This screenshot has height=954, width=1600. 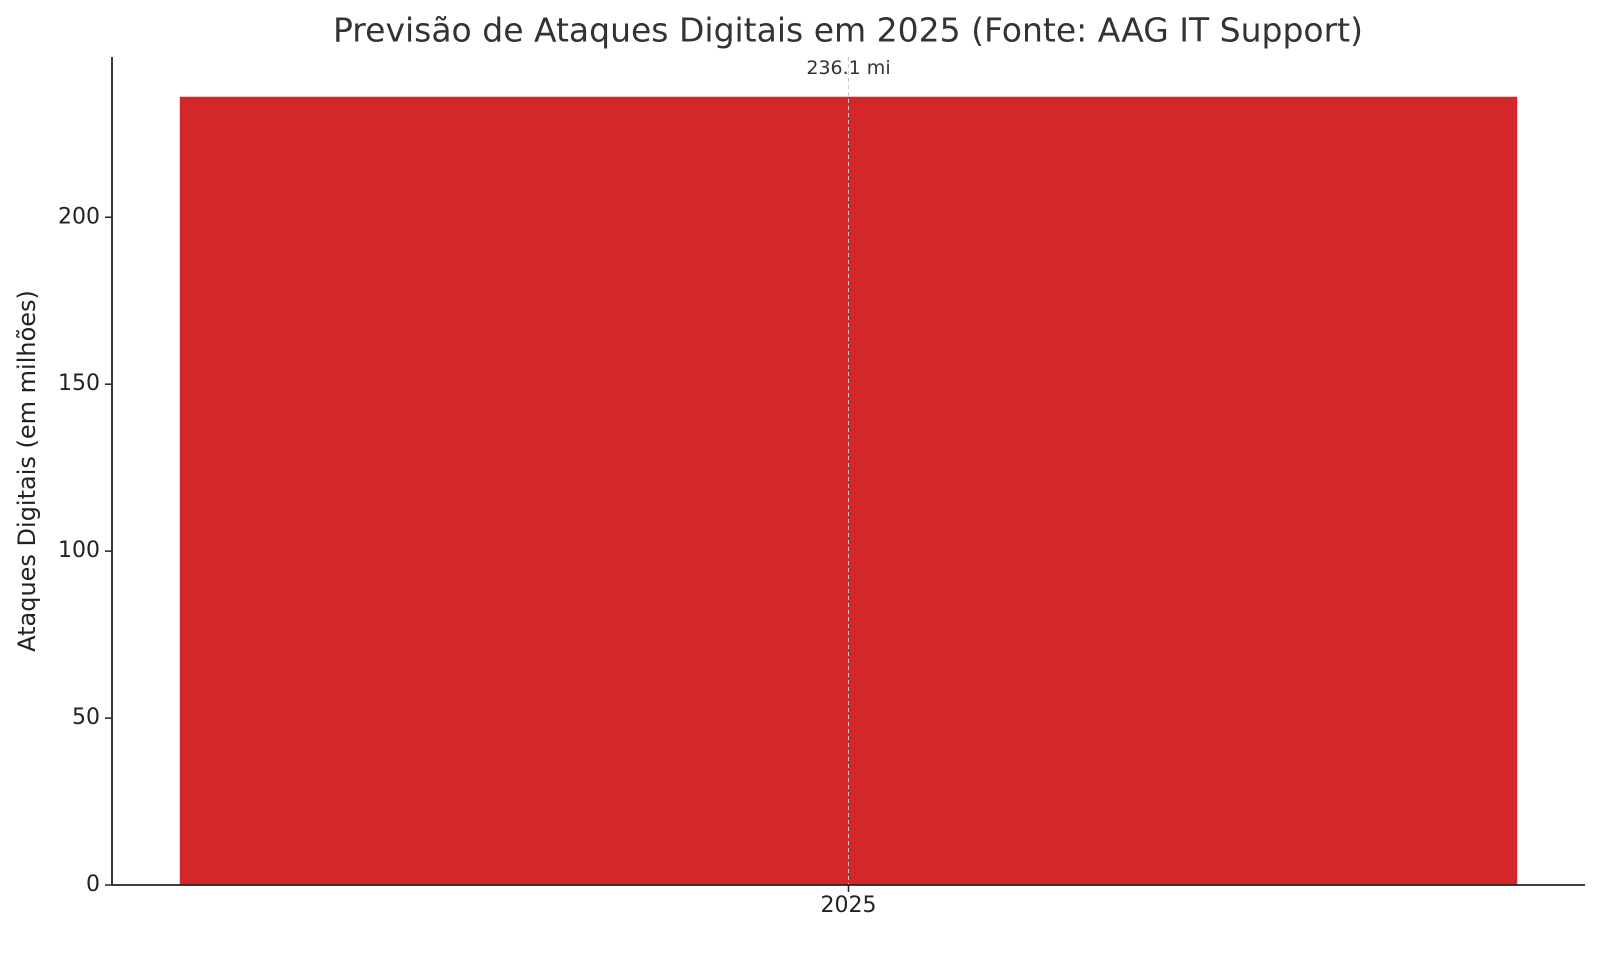 I want to click on y-tick-label: 150, so click(x=79, y=383).